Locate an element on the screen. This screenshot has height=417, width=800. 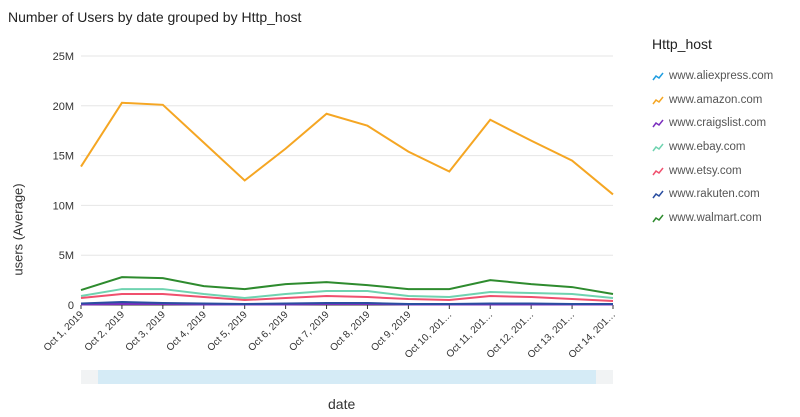
x-axis-label: date is located at coordinates (342, 404).